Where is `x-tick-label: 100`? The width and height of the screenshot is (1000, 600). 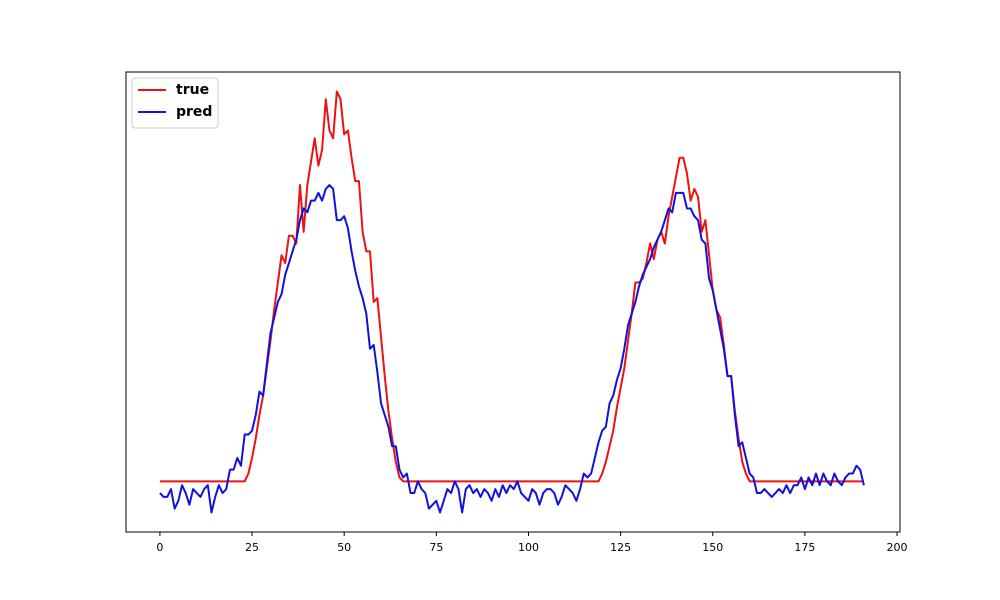
x-tick-label: 100 is located at coordinates (528, 547).